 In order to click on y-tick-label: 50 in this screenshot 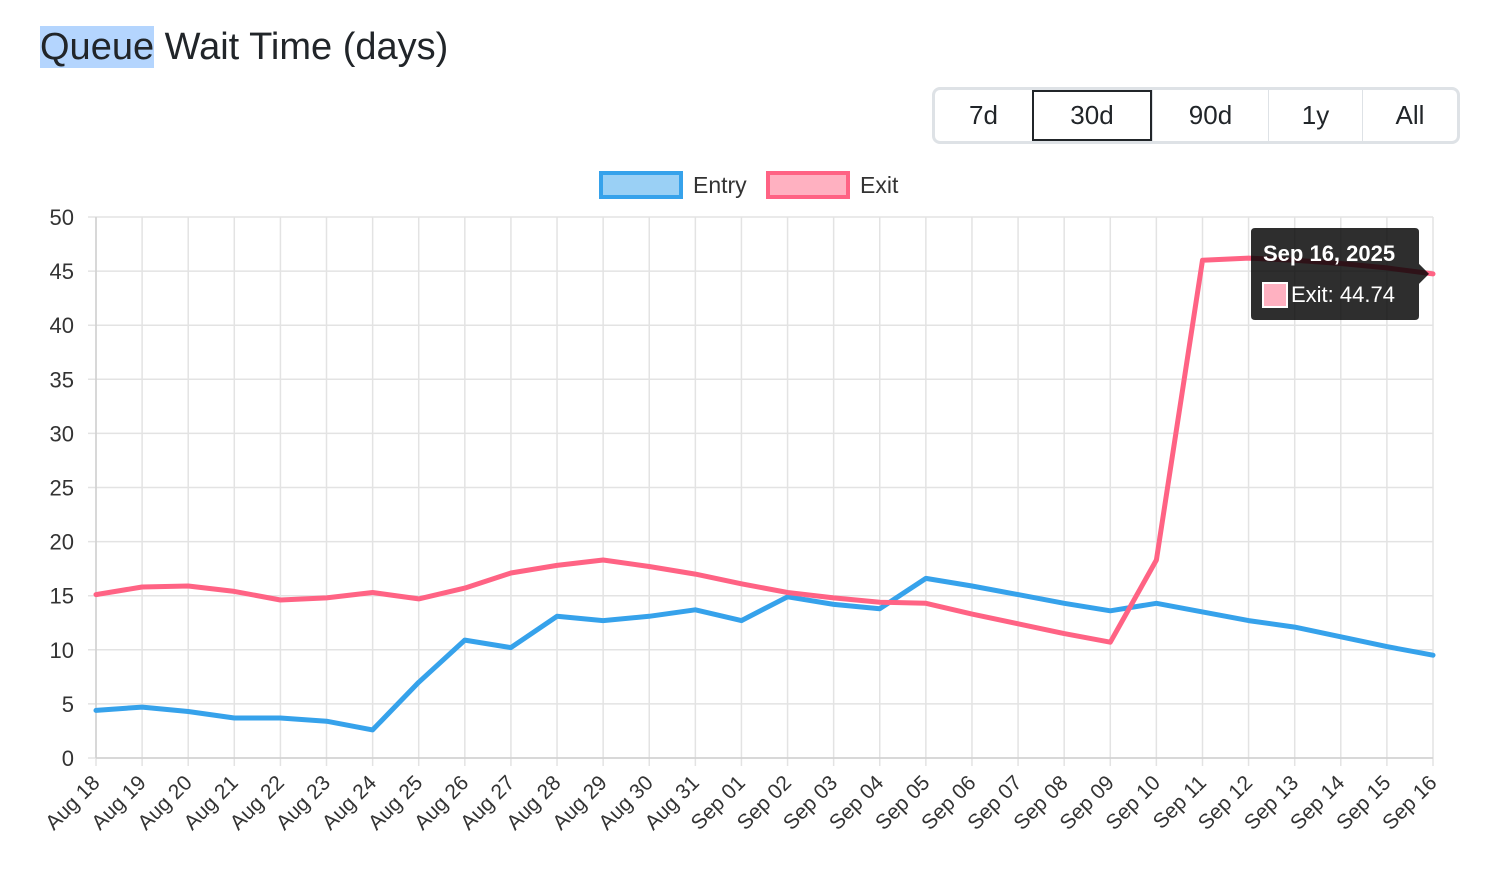, I will do `click(62, 217)`.